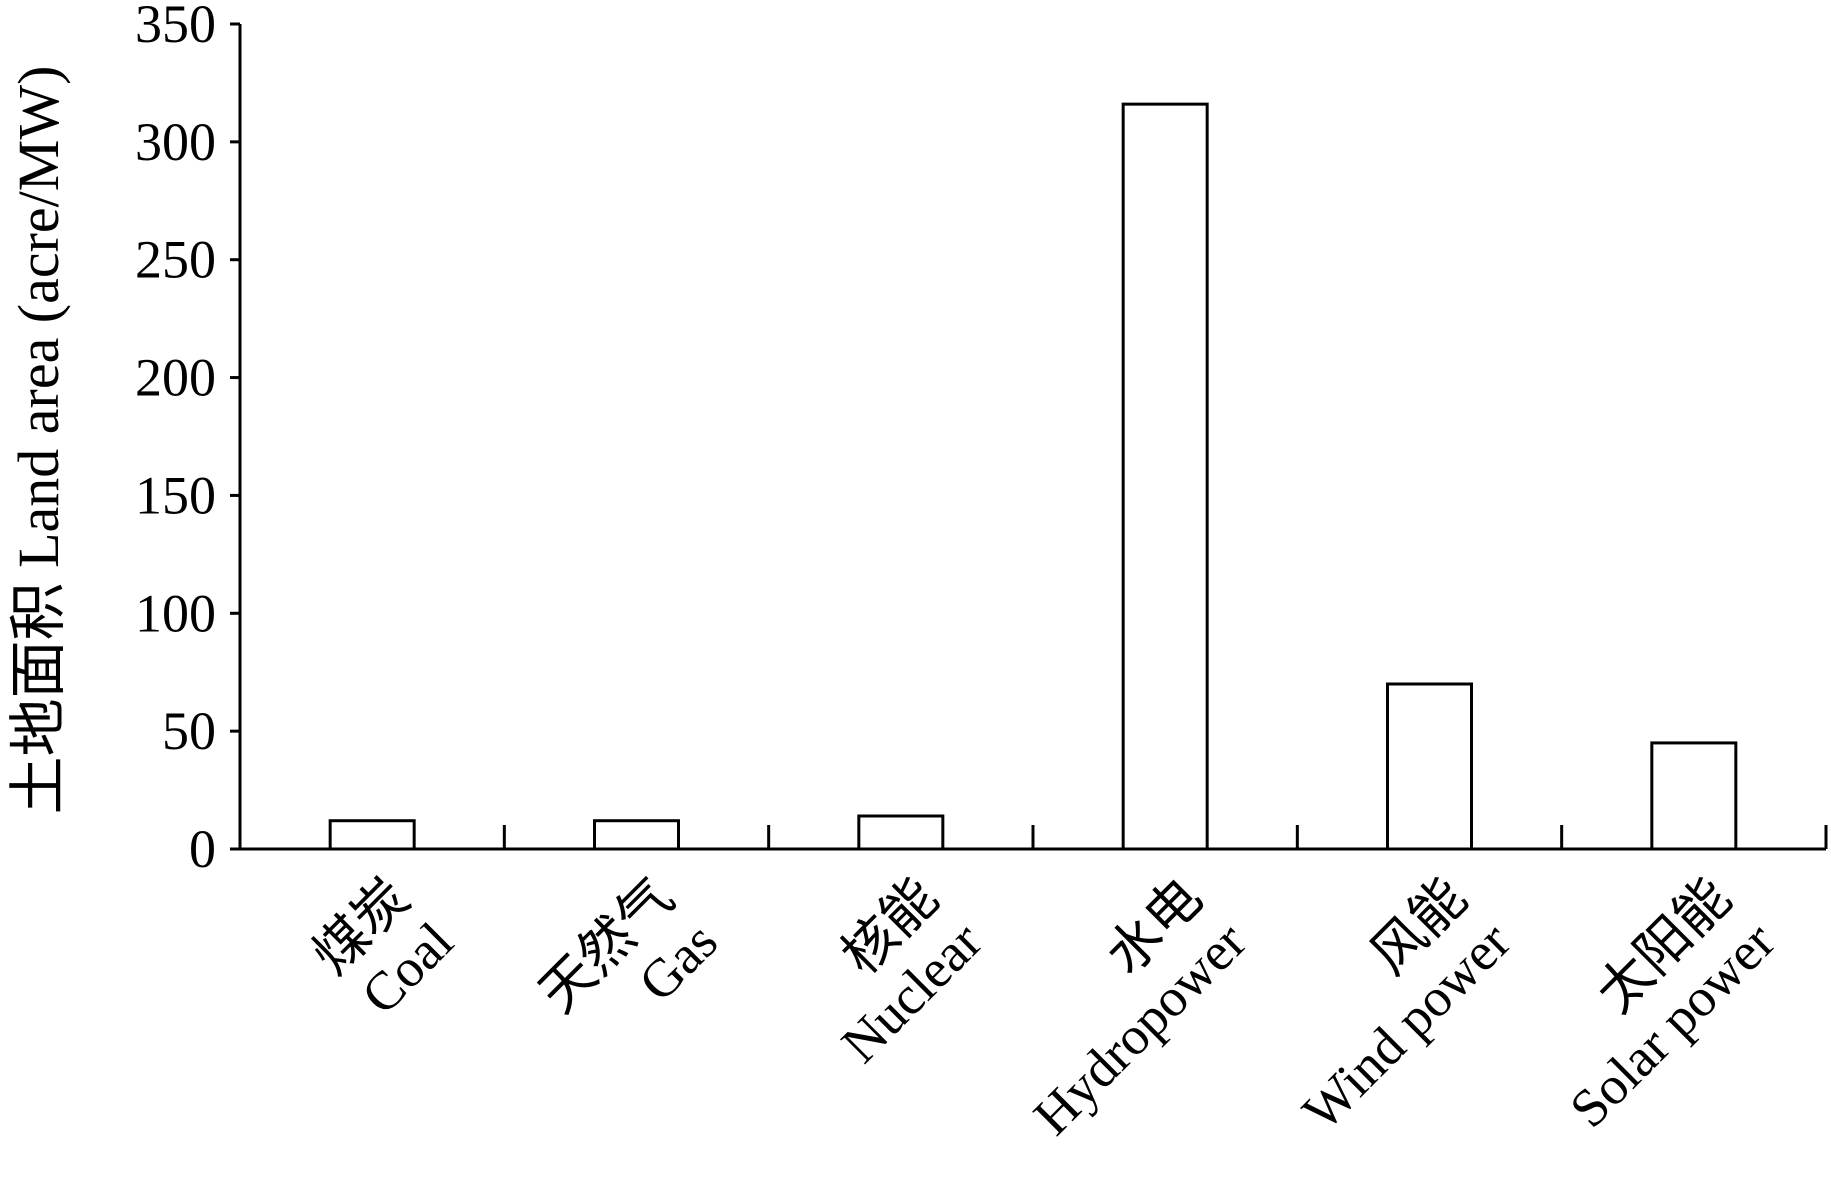 This screenshot has width=1831, height=1203. Describe the element at coordinates (189, 731) in the screenshot. I see `y-tick-label: 50` at that location.